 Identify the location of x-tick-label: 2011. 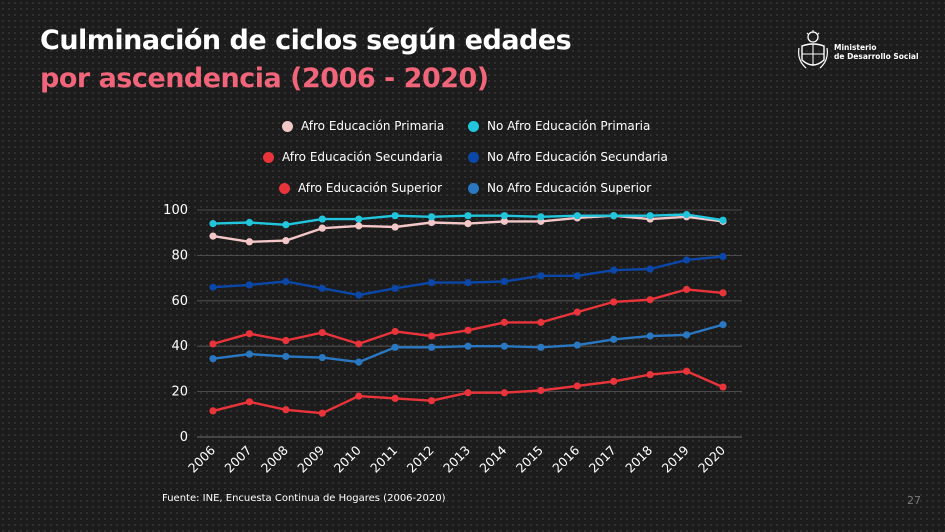
(383, 459).